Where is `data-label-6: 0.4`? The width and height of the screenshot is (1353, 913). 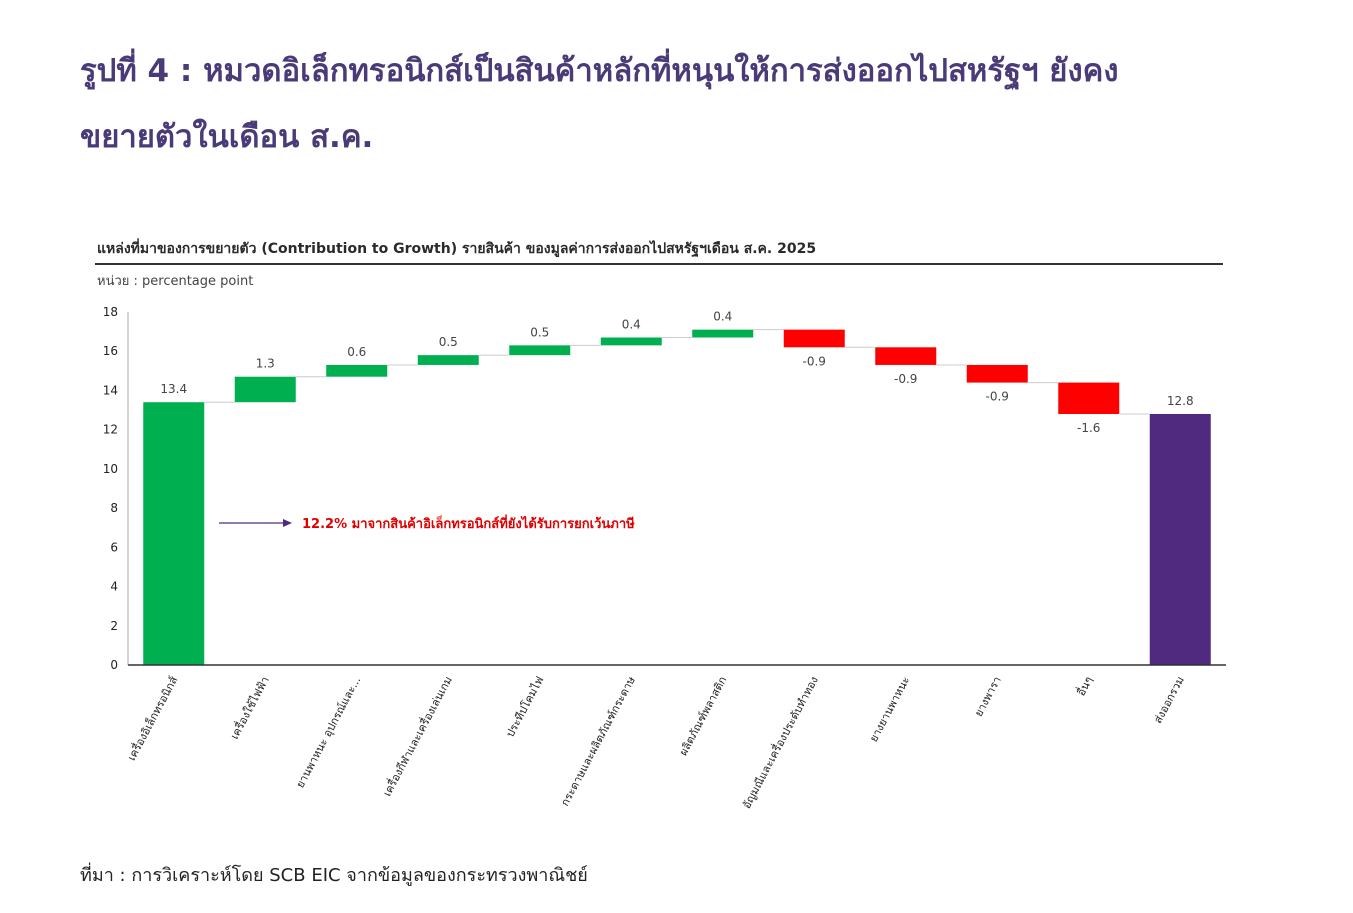 data-label-6: 0.4 is located at coordinates (631, 324).